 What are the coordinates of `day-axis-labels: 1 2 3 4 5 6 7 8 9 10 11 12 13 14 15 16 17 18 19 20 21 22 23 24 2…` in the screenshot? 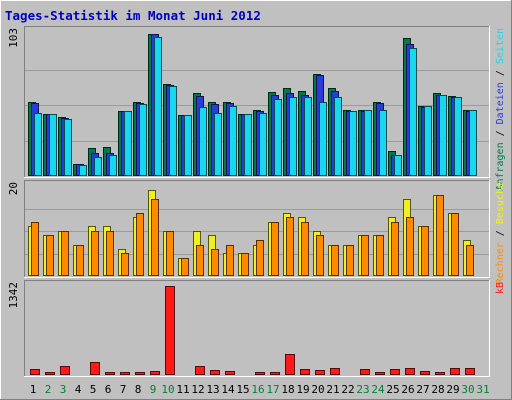 It's located at (260, 389).